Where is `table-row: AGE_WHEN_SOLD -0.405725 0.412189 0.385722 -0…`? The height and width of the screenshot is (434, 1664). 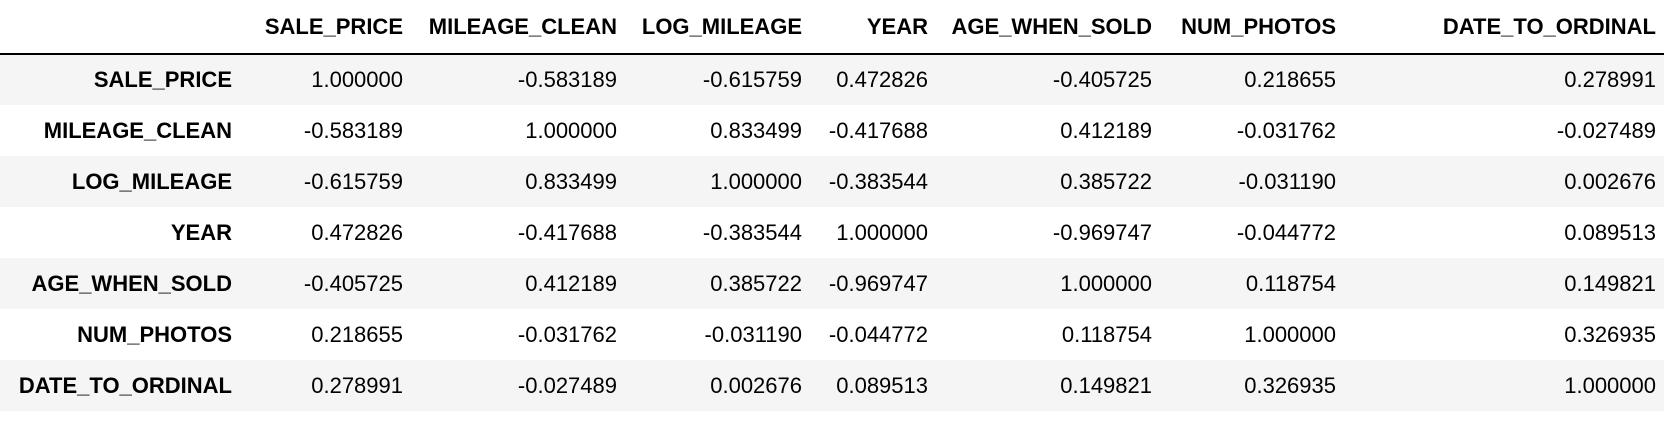 table-row: AGE_WHEN_SOLD -0.405725 0.412189 0.385722 -0… is located at coordinates (832, 283).